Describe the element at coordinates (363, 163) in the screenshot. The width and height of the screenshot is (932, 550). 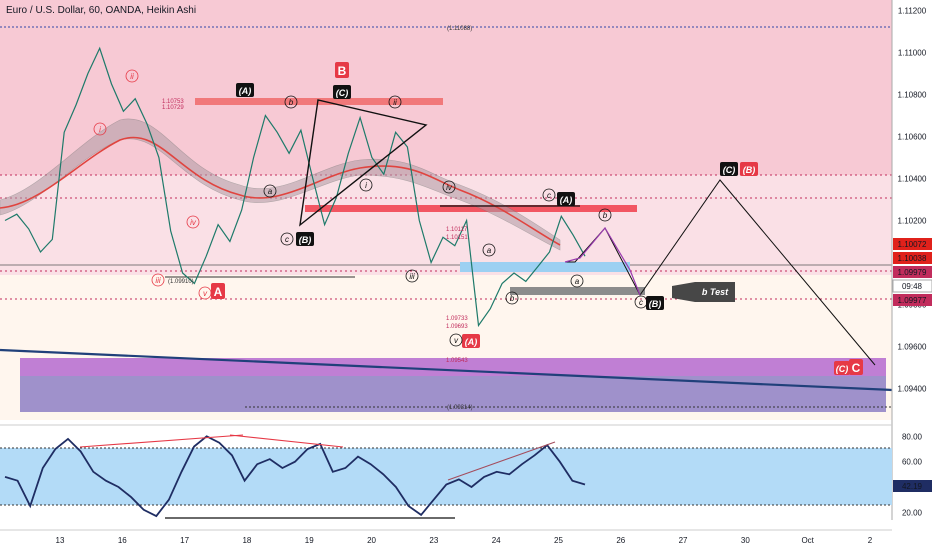
I see `triangle-pattern` at that location.